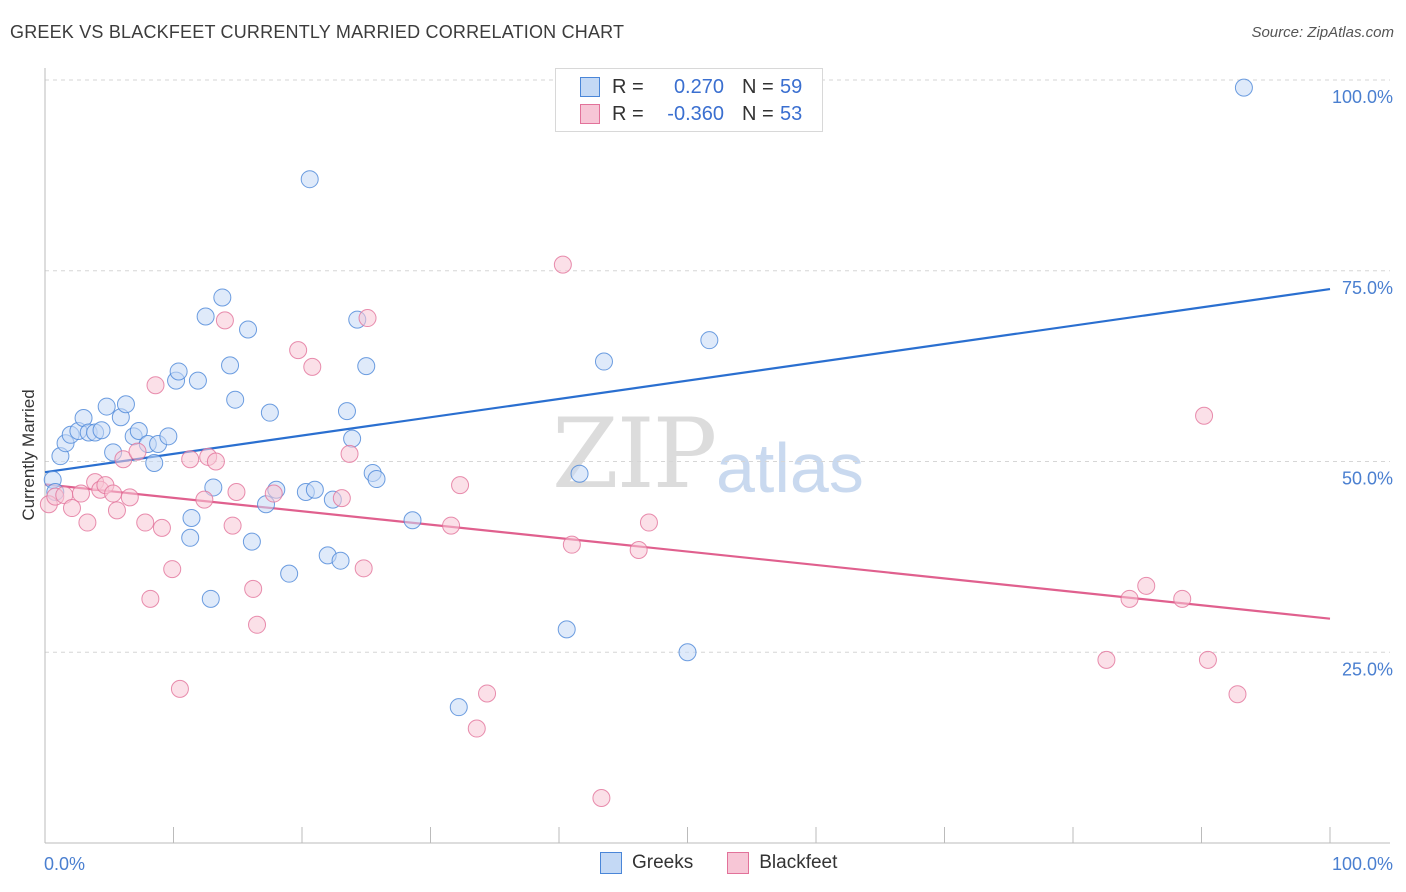 Image resolution: width=1406 pixels, height=892 pixels. What do you see at coordinates (758, 113) in the screenshot?
I see `n-label: N =` at bounding box center [758, 113].